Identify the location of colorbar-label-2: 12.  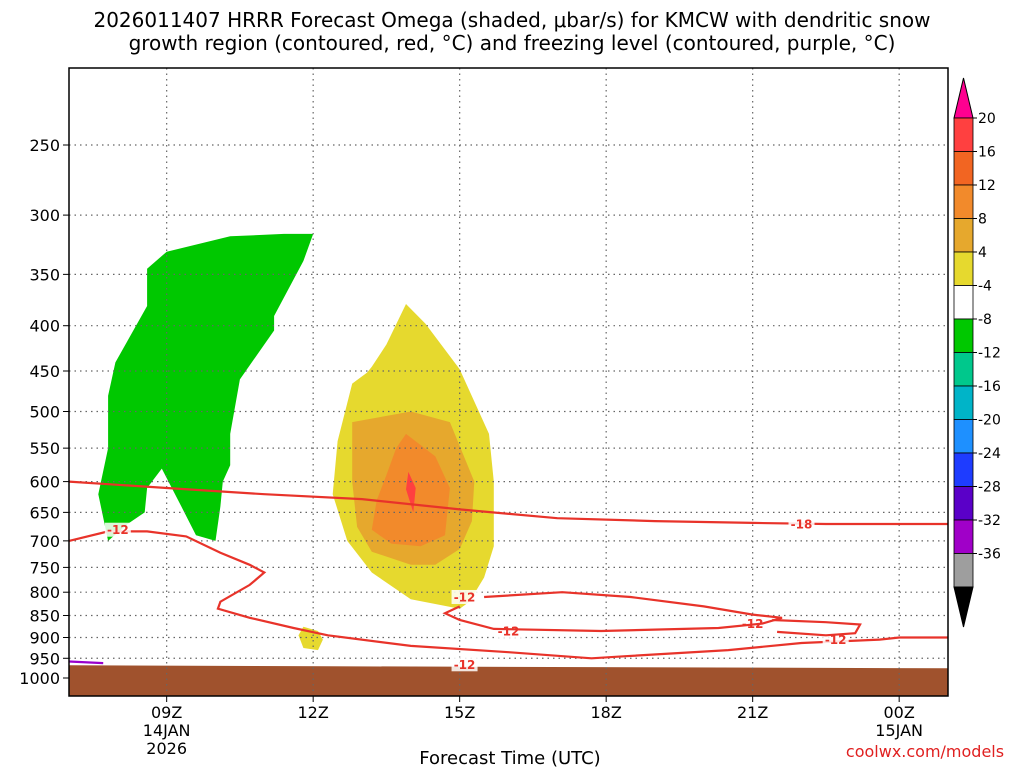
(987, 186).